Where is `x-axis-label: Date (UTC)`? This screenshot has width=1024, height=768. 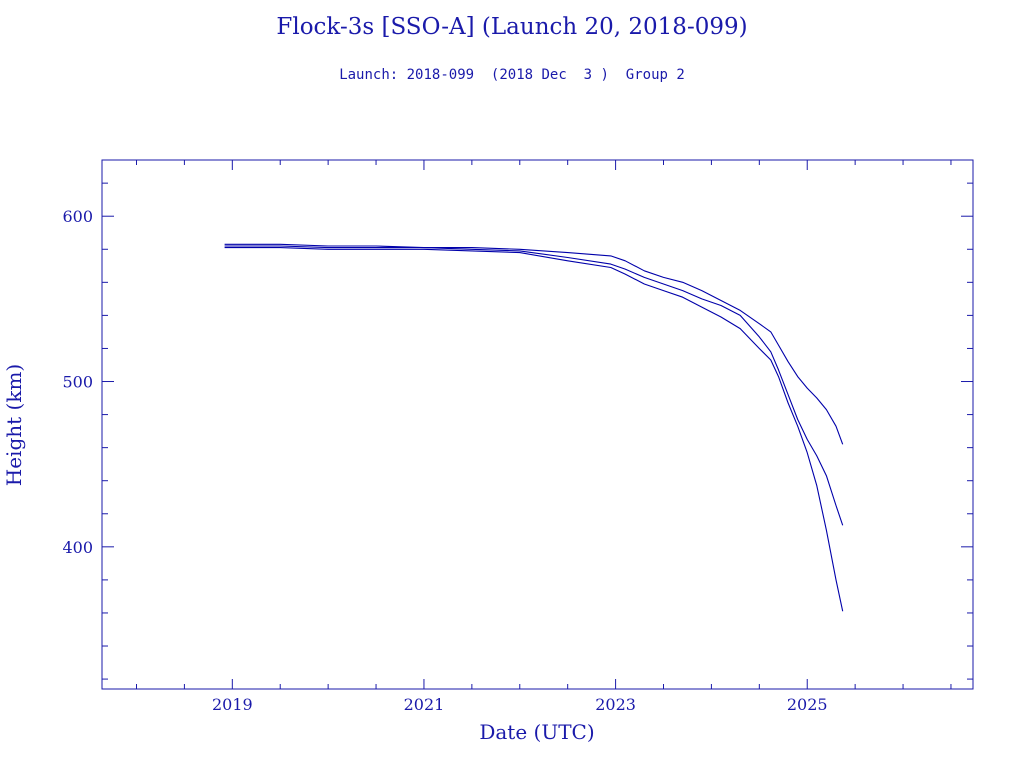
x-axis-label: Date (UTC) is located at coordinates (536, 732).